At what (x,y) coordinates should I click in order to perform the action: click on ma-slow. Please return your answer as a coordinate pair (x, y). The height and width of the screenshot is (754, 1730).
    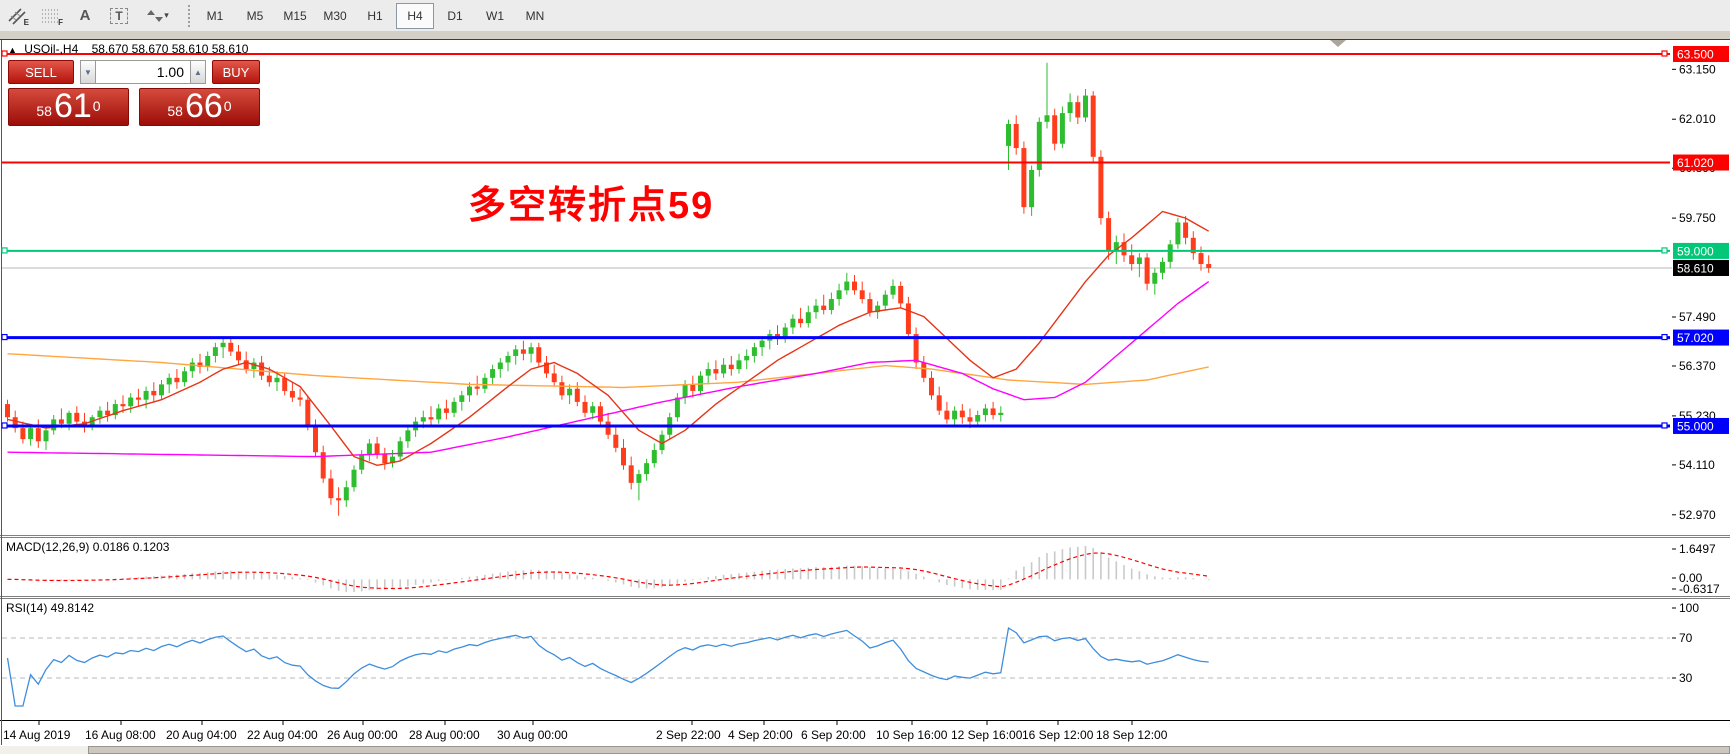
    Looking at the image, I should click on (608, 371).